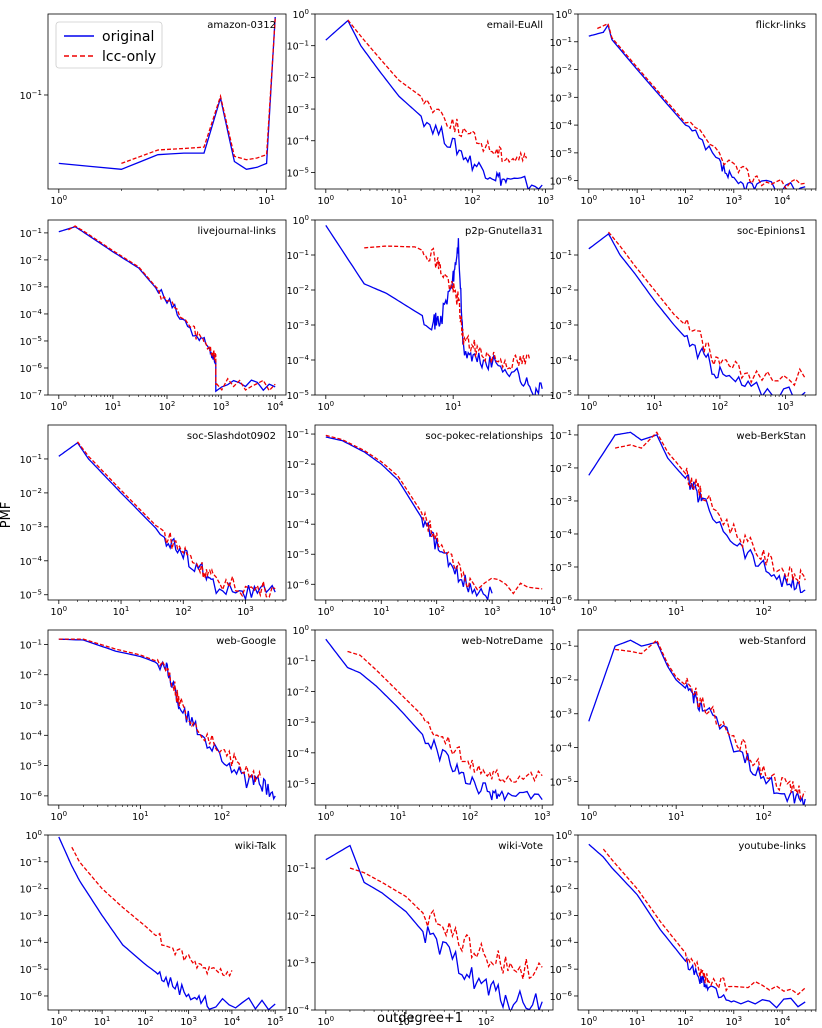  I want to click on series-line-lcc-only-web-berkstan, so click(710, 508).